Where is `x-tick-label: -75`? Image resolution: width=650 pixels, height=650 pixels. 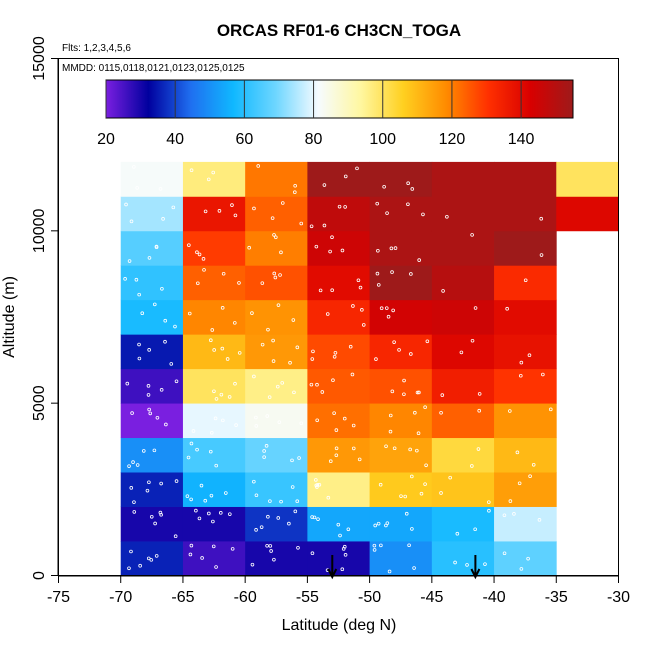 x-tick-label: -75 is located at coordinates (58, 597).